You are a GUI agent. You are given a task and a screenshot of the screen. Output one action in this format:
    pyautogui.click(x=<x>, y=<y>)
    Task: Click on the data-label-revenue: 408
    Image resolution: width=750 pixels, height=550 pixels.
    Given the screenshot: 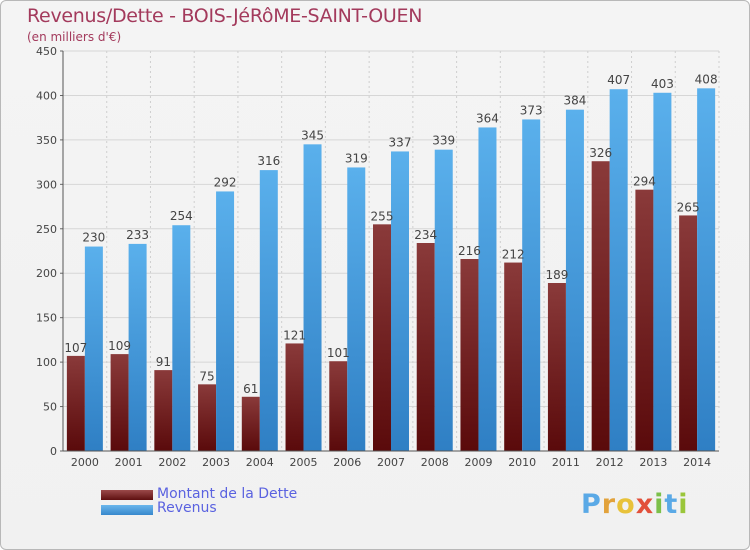 What is the action you would take?
    pyautogui.click(x=706, y=79)
    